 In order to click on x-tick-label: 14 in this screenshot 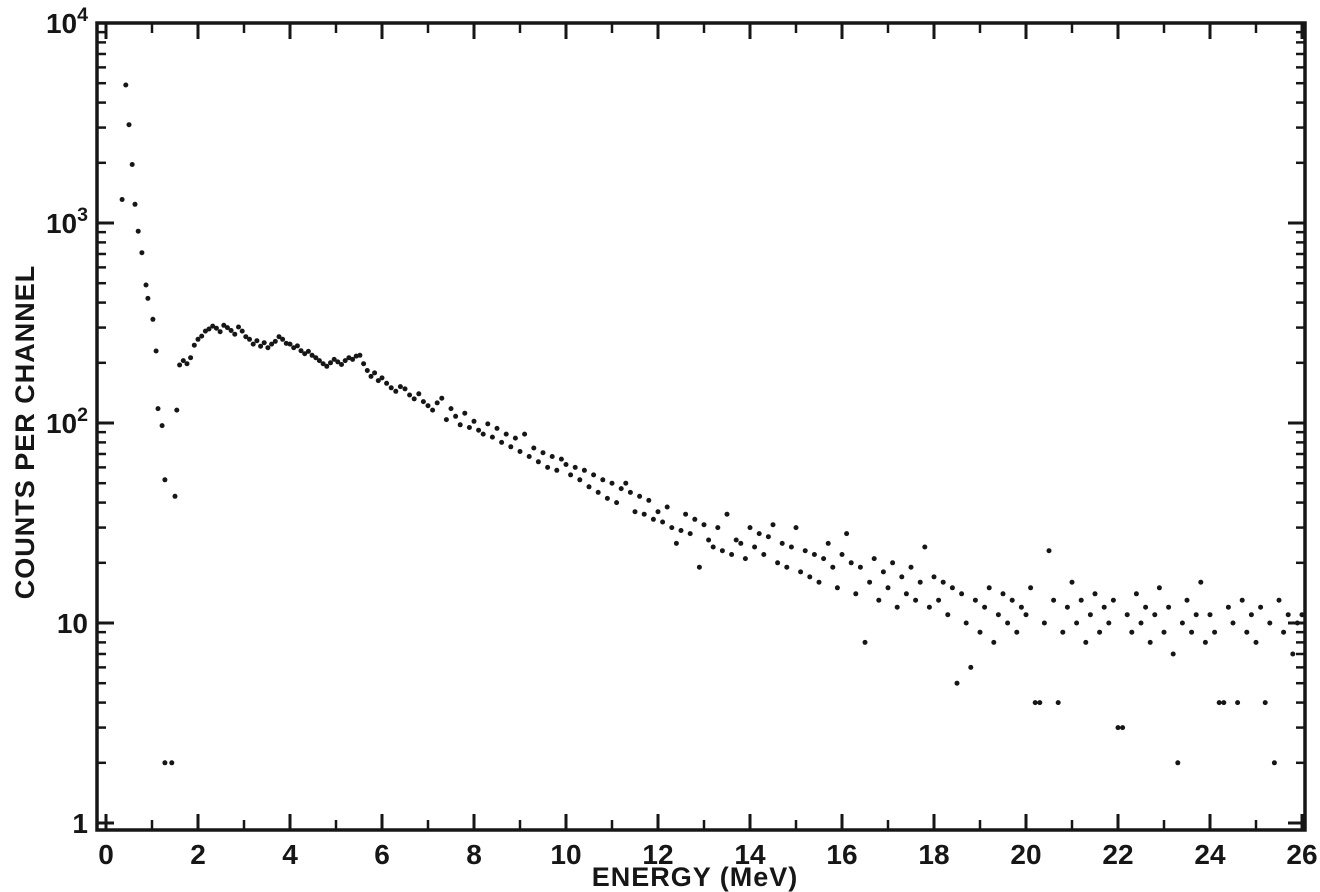, I will do `click(750, 854)`.